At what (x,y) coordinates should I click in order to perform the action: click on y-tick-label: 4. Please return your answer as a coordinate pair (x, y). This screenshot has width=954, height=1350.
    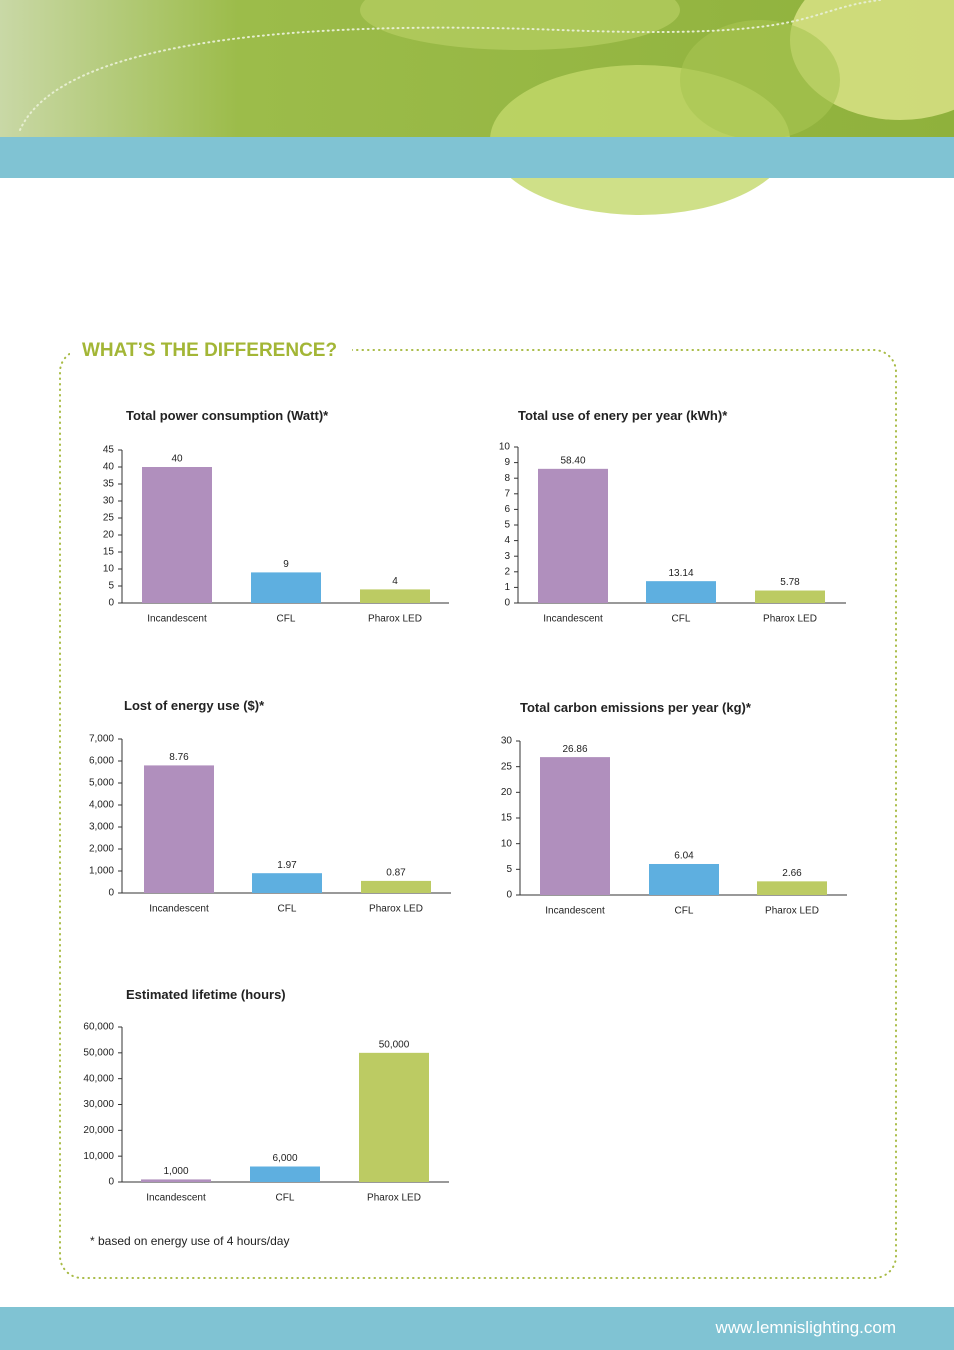
    Looking at the image, I should click on (507, 540).